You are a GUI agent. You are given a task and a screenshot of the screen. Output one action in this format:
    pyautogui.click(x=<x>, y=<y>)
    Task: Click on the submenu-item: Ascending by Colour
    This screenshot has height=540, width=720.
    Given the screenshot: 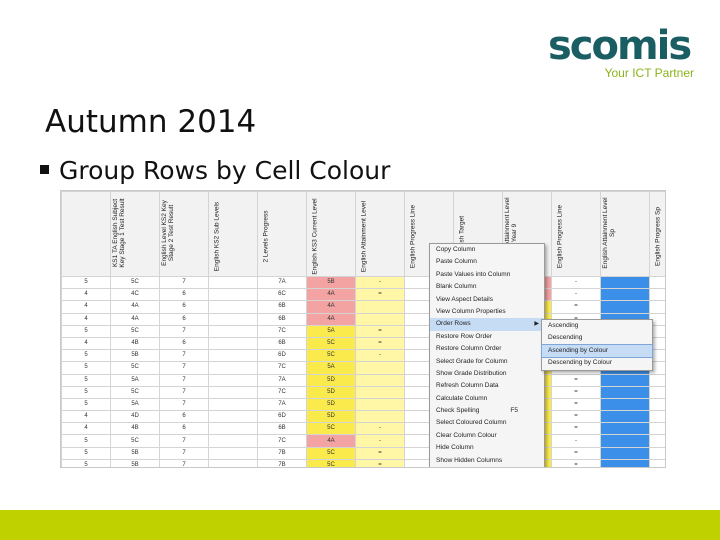 What is the action you would take?
    pyautogui.click(x=597, y=351)
    